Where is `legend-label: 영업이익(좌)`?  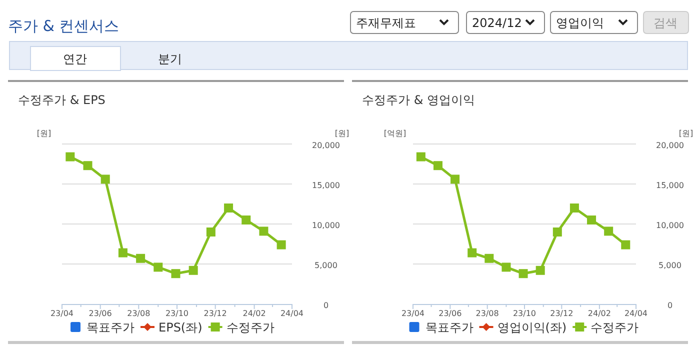
legend-label: 영업이익(좌) is located at coordinates (532, 327).